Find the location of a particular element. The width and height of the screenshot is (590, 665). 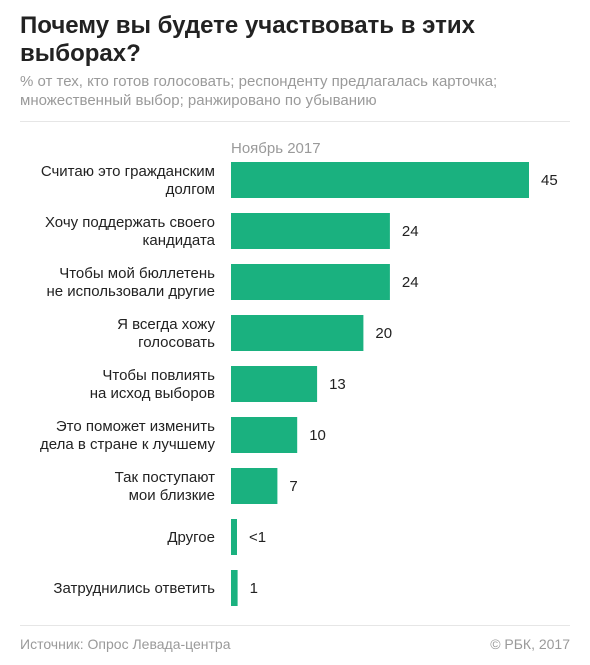

value-label: 10 is located at coordinates (317, 435).